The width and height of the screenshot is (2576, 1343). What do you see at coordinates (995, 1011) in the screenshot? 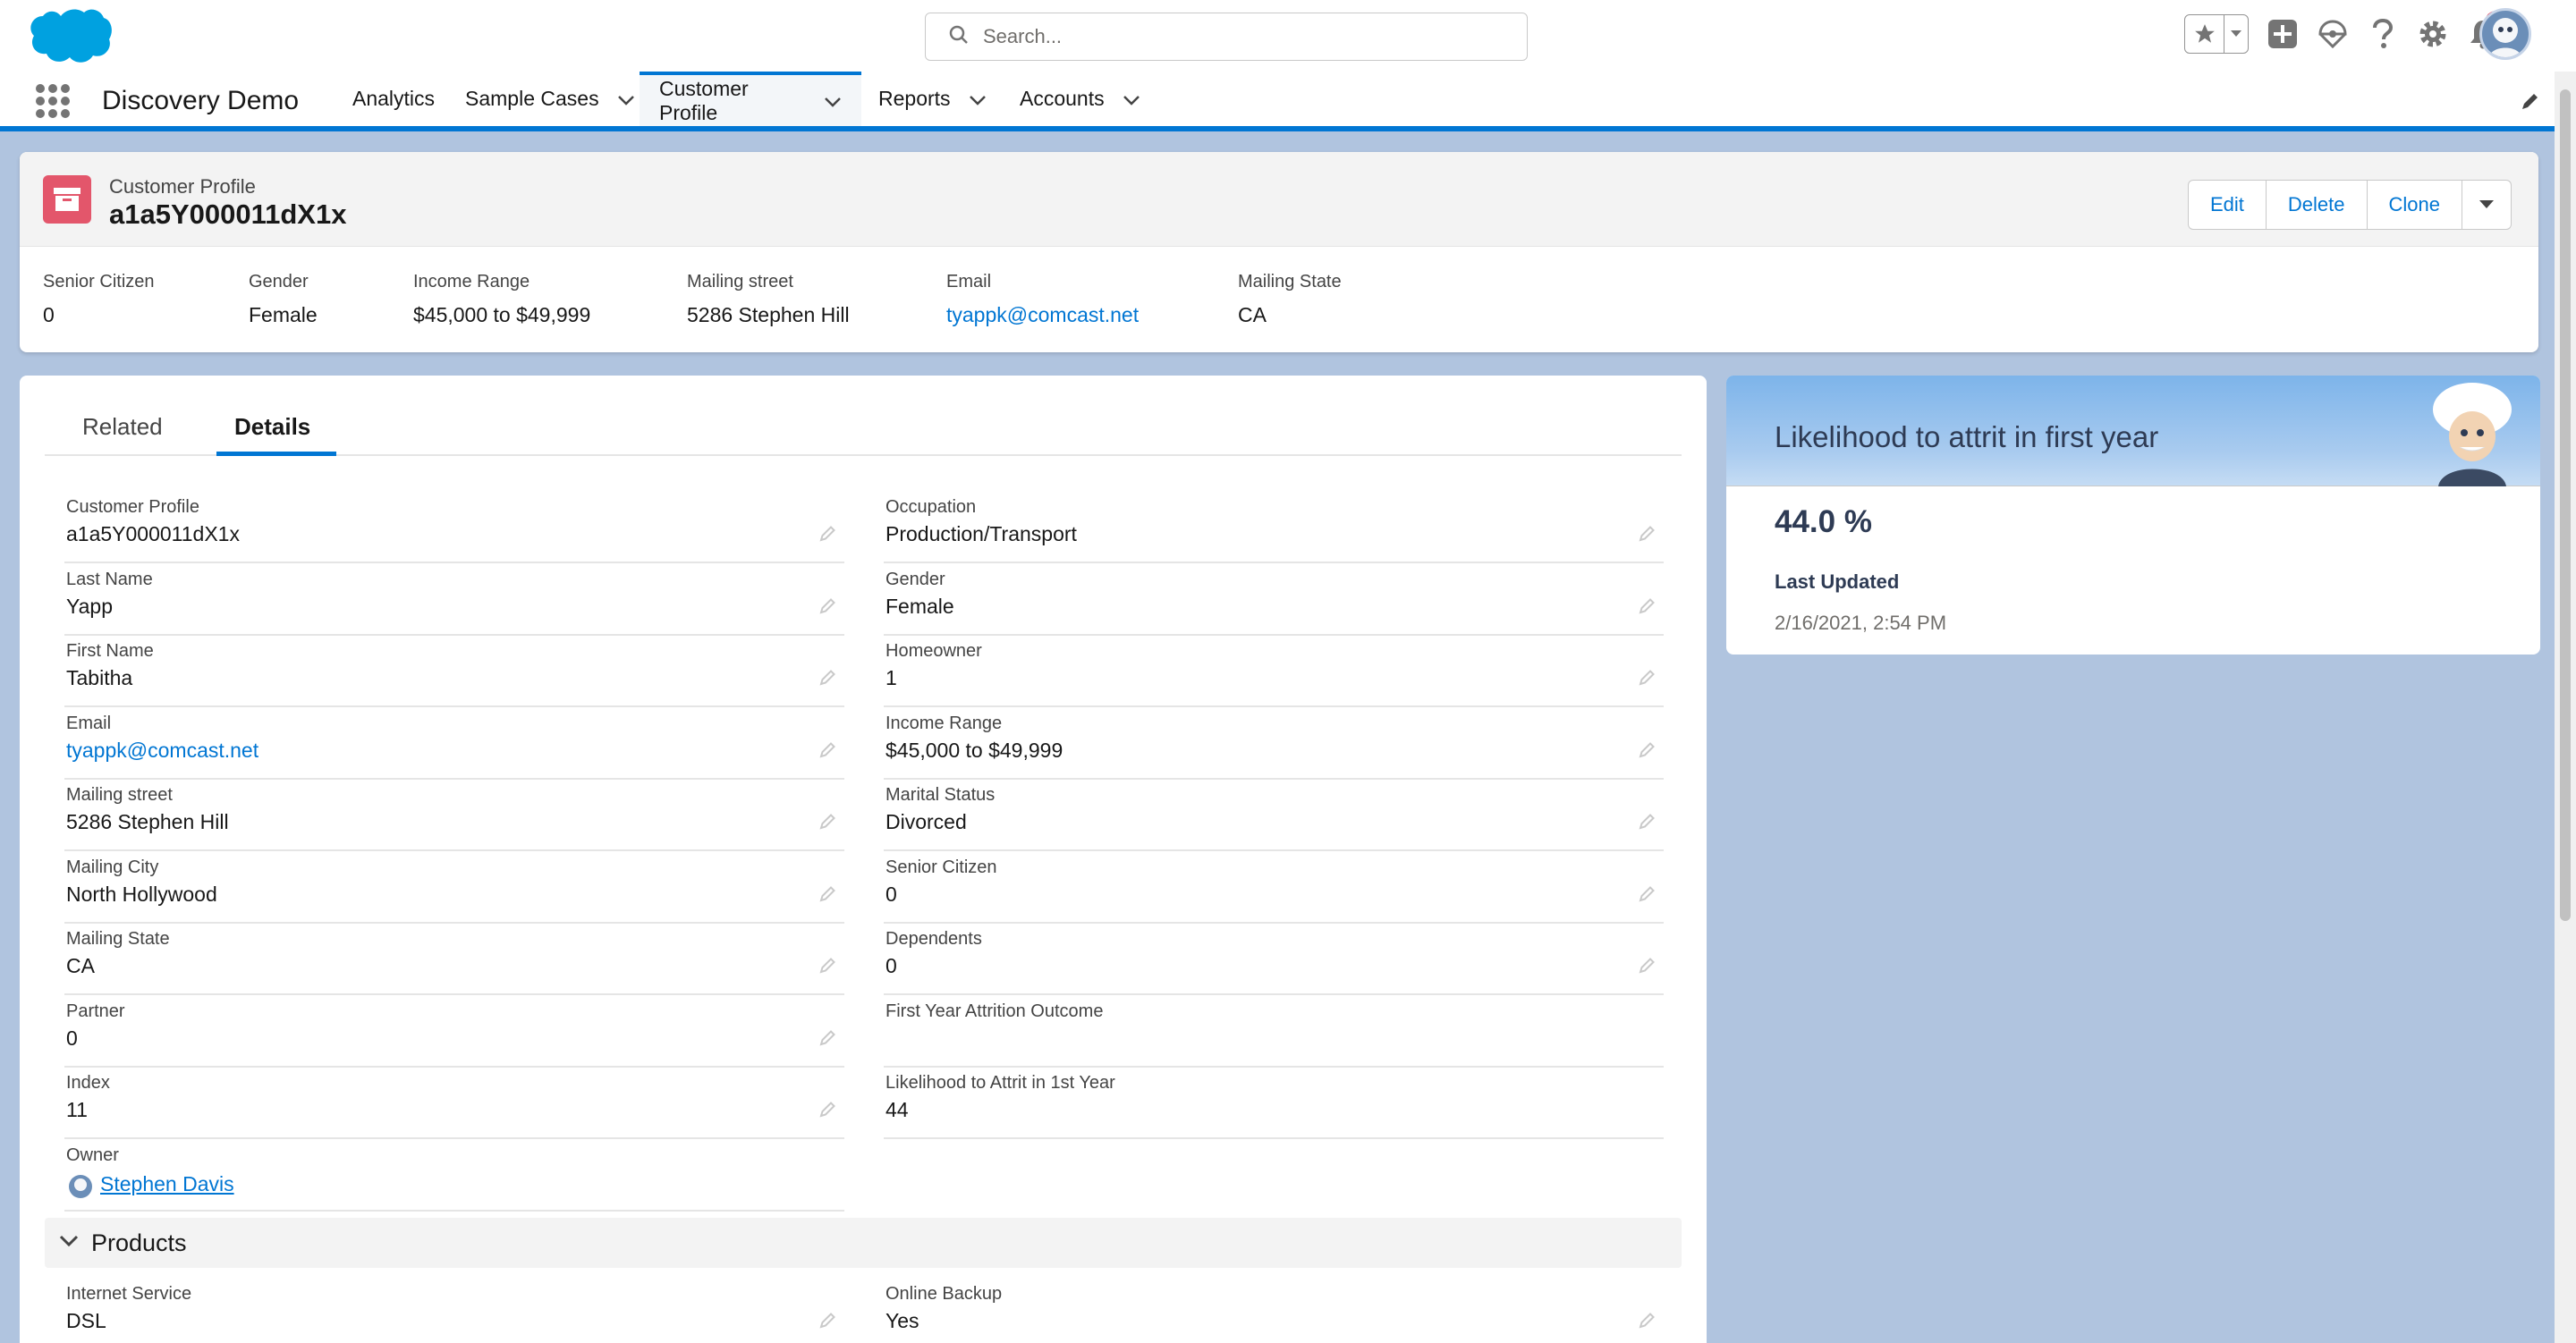
I see `field-label: First Year Attrition Outcome` at bounding box center [995, 1011].